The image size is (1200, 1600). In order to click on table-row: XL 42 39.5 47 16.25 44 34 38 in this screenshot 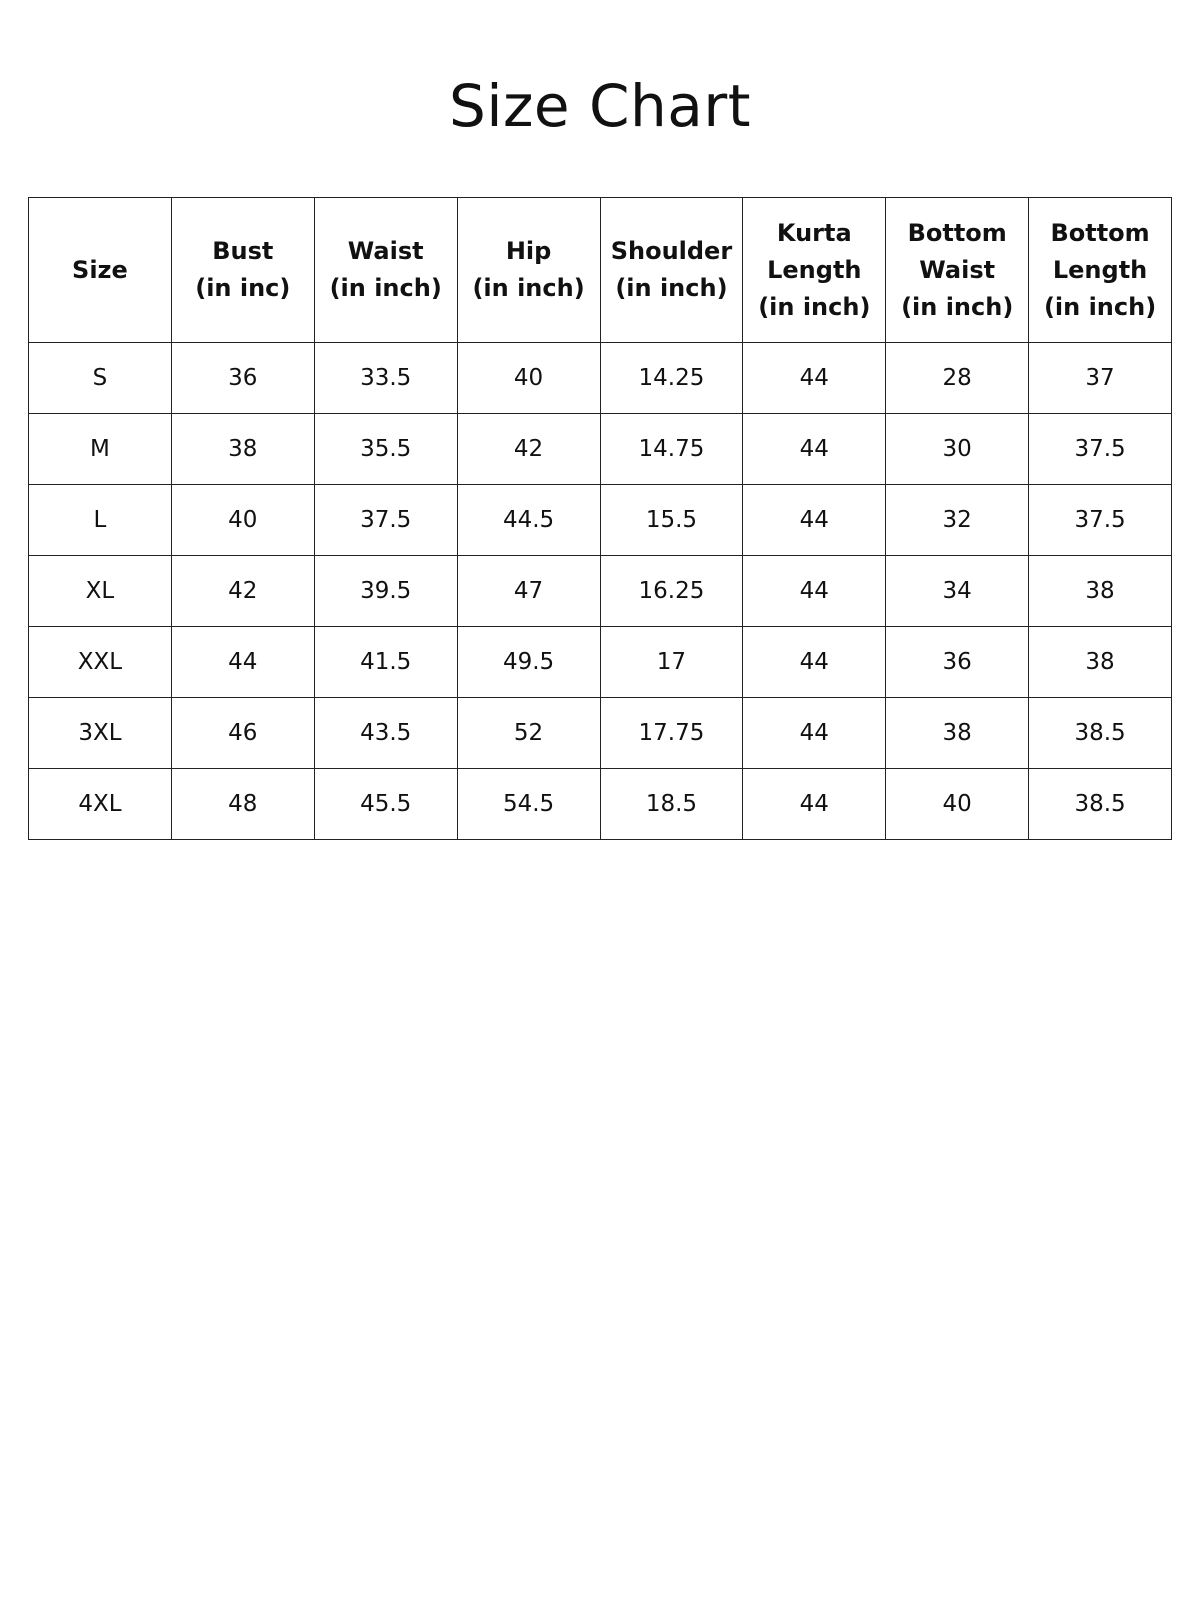, I will do `click(600, 591)`.